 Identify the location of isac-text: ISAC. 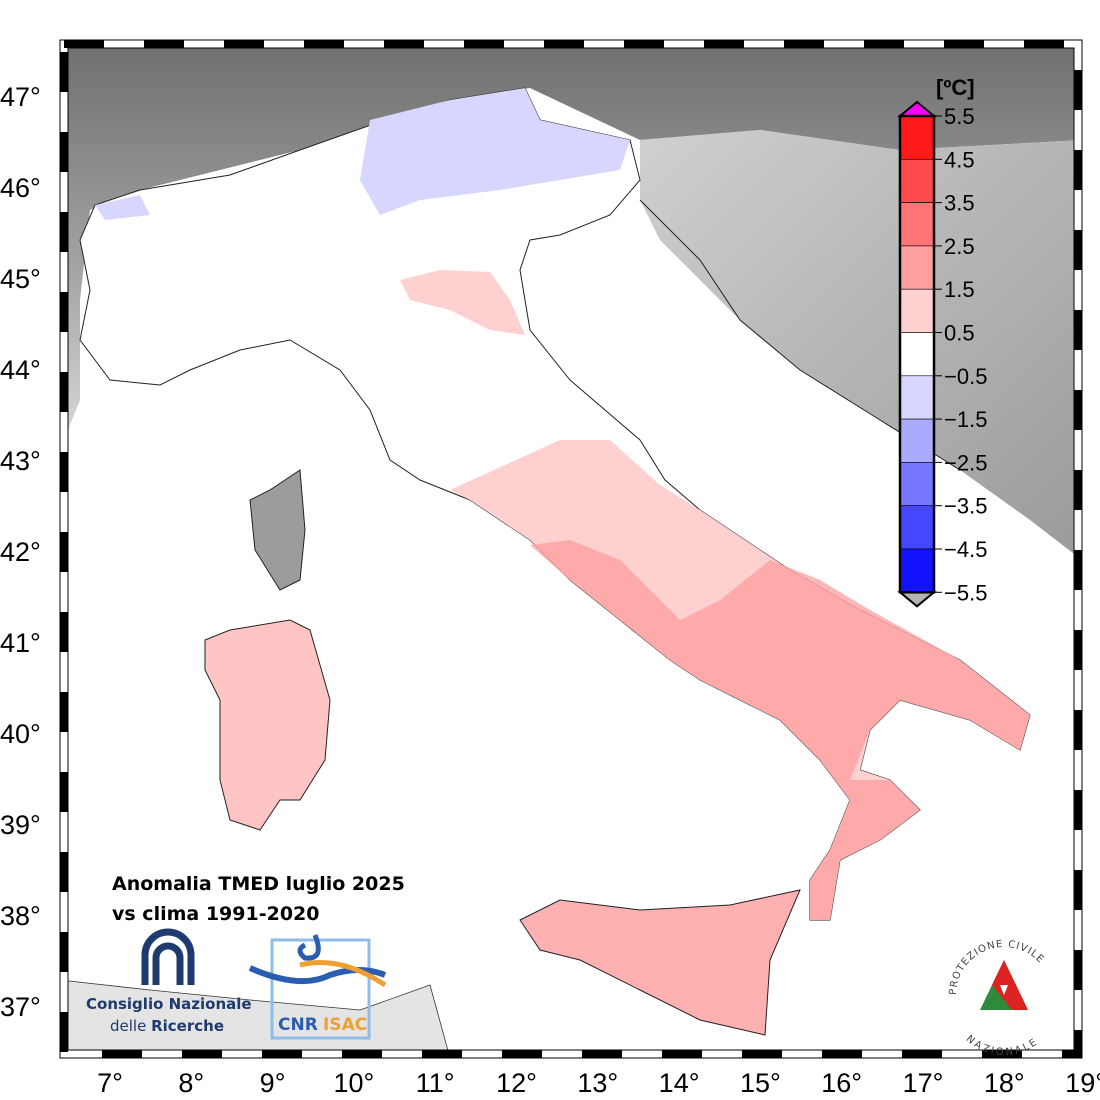
(345, 1025).